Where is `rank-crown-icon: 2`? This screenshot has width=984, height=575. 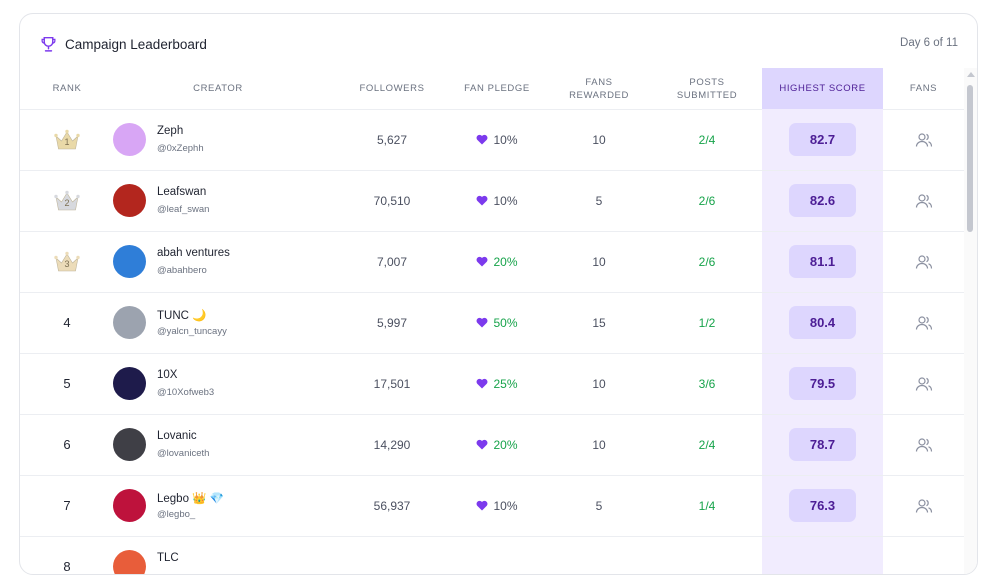 rank-crown-icon: 2 is located at coordinates (67, 201).